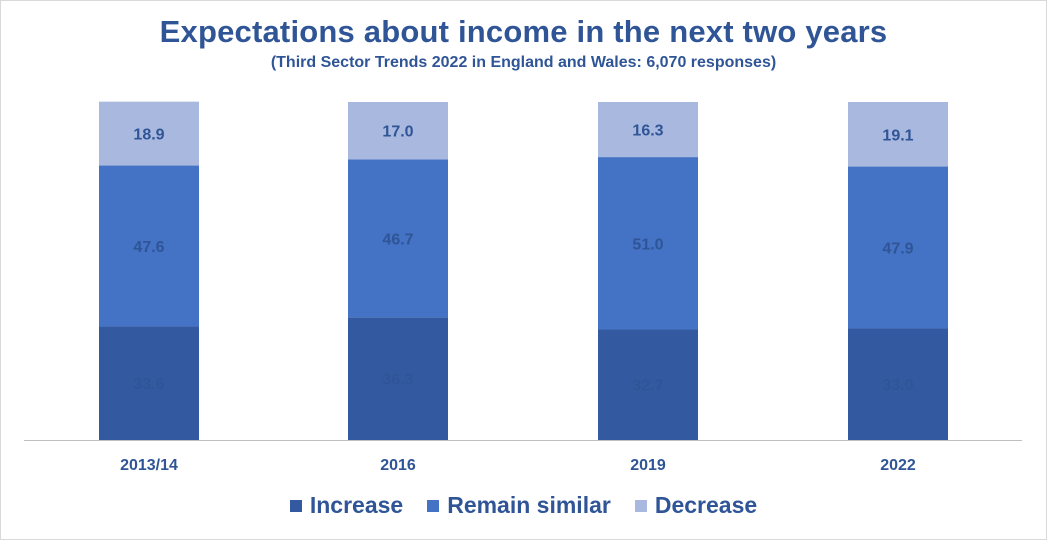 This screenshot has width=1047, height=540. I want to click on data-label-increase-2019: 32.7, so click(647, 386).